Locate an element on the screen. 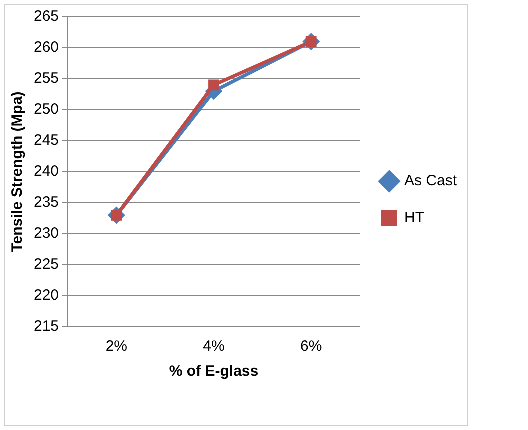 This screenshot has height=430, width=528. x-tick-label: 4% is located at coordinates (214, 347).